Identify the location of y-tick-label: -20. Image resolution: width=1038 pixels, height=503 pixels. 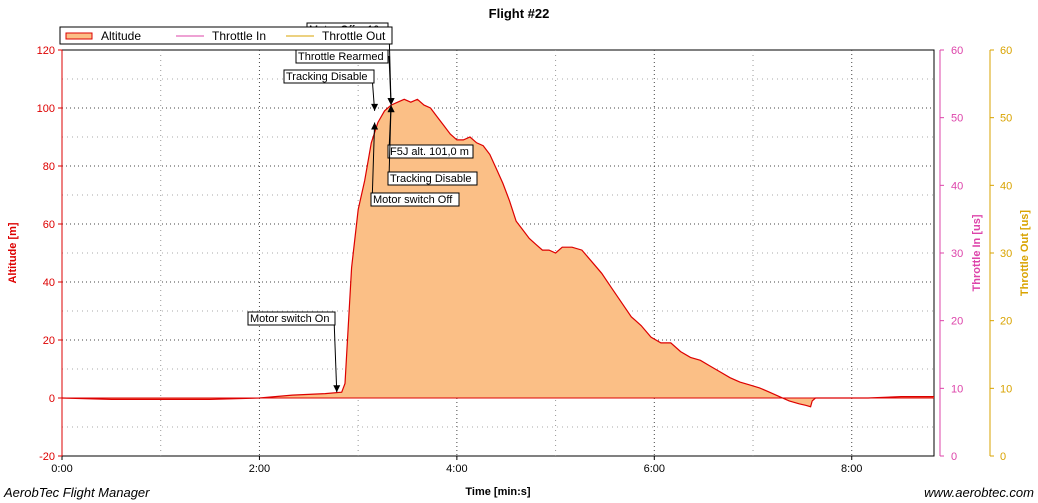
(47, 457).